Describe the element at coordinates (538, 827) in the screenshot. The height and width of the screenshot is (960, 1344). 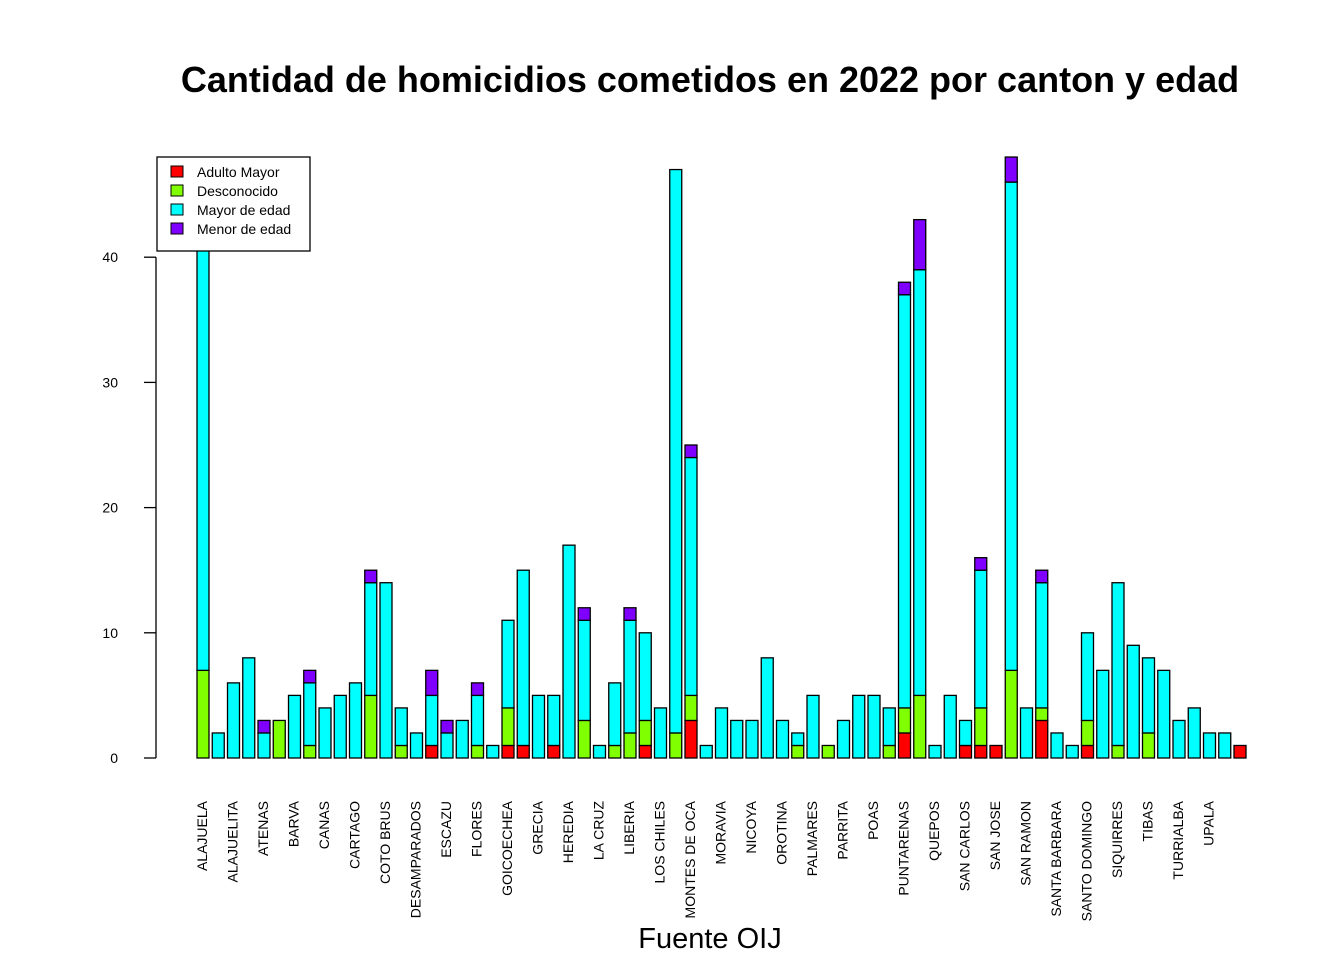
I see `category-label: GRECIA` at that location.